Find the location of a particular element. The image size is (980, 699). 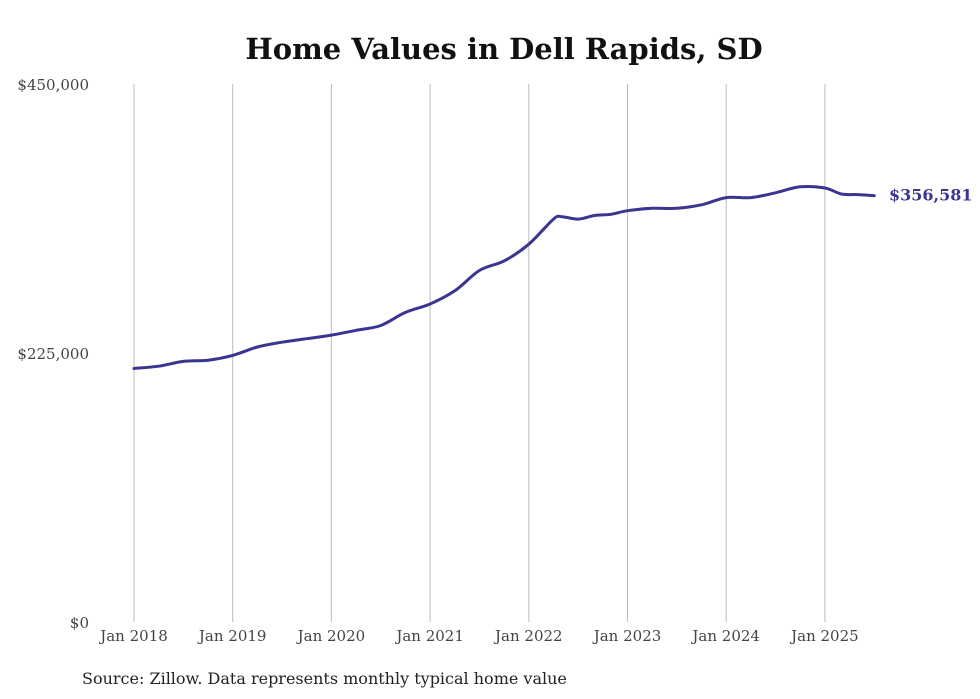

y-tick-label: $225,000 is located at coordinates (53, 354).